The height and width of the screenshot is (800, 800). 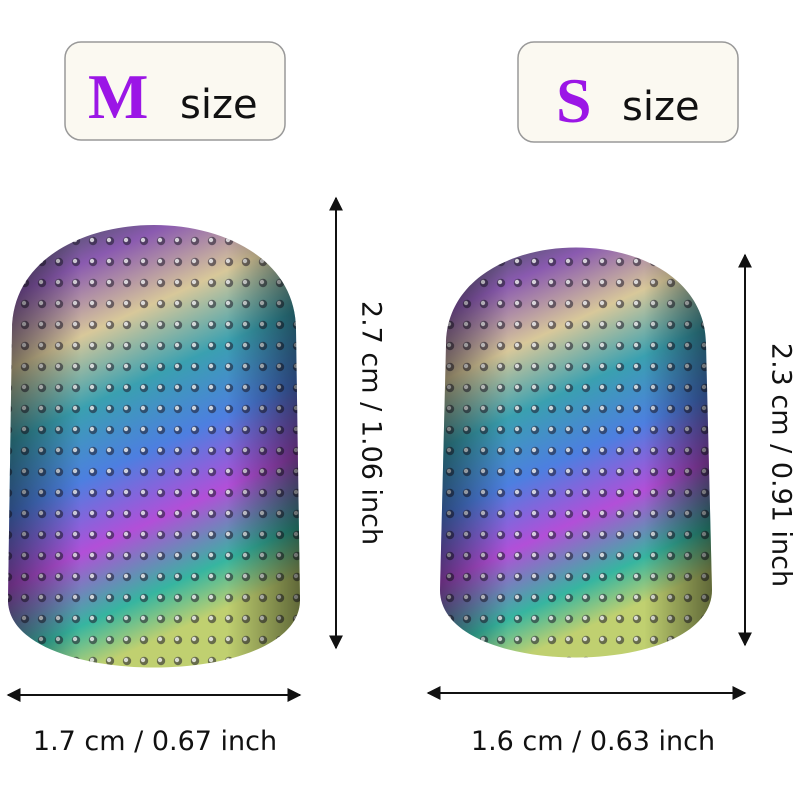 What do you see at coordinates (118, 96) in the screenshot?
I see `size-letter: M` at bounding box center [118, 96].